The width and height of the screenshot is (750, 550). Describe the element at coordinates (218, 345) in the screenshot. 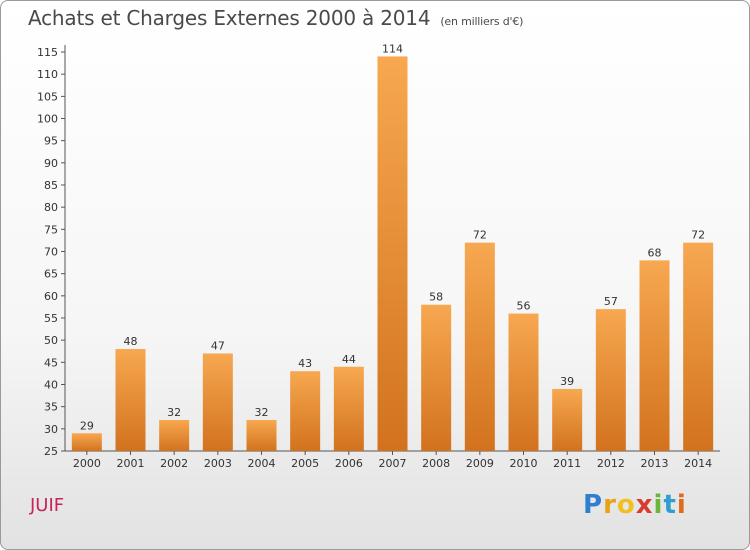

I see `data-label: 47` at that location.